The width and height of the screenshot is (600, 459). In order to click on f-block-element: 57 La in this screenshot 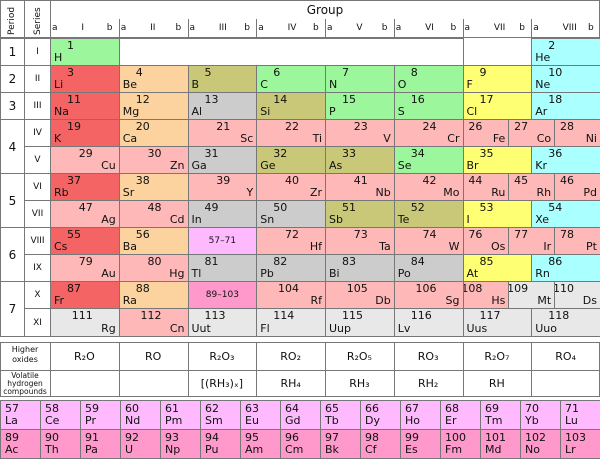, I will do `click(20, 415)`.